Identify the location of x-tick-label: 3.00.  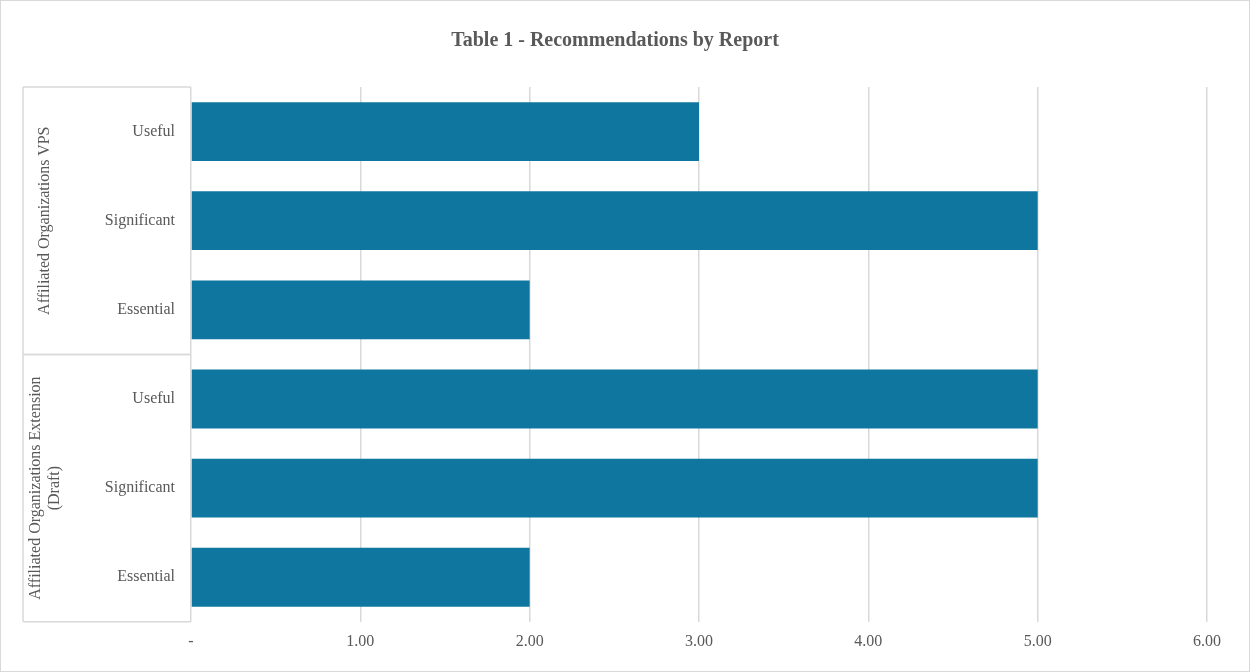
(699, 640).